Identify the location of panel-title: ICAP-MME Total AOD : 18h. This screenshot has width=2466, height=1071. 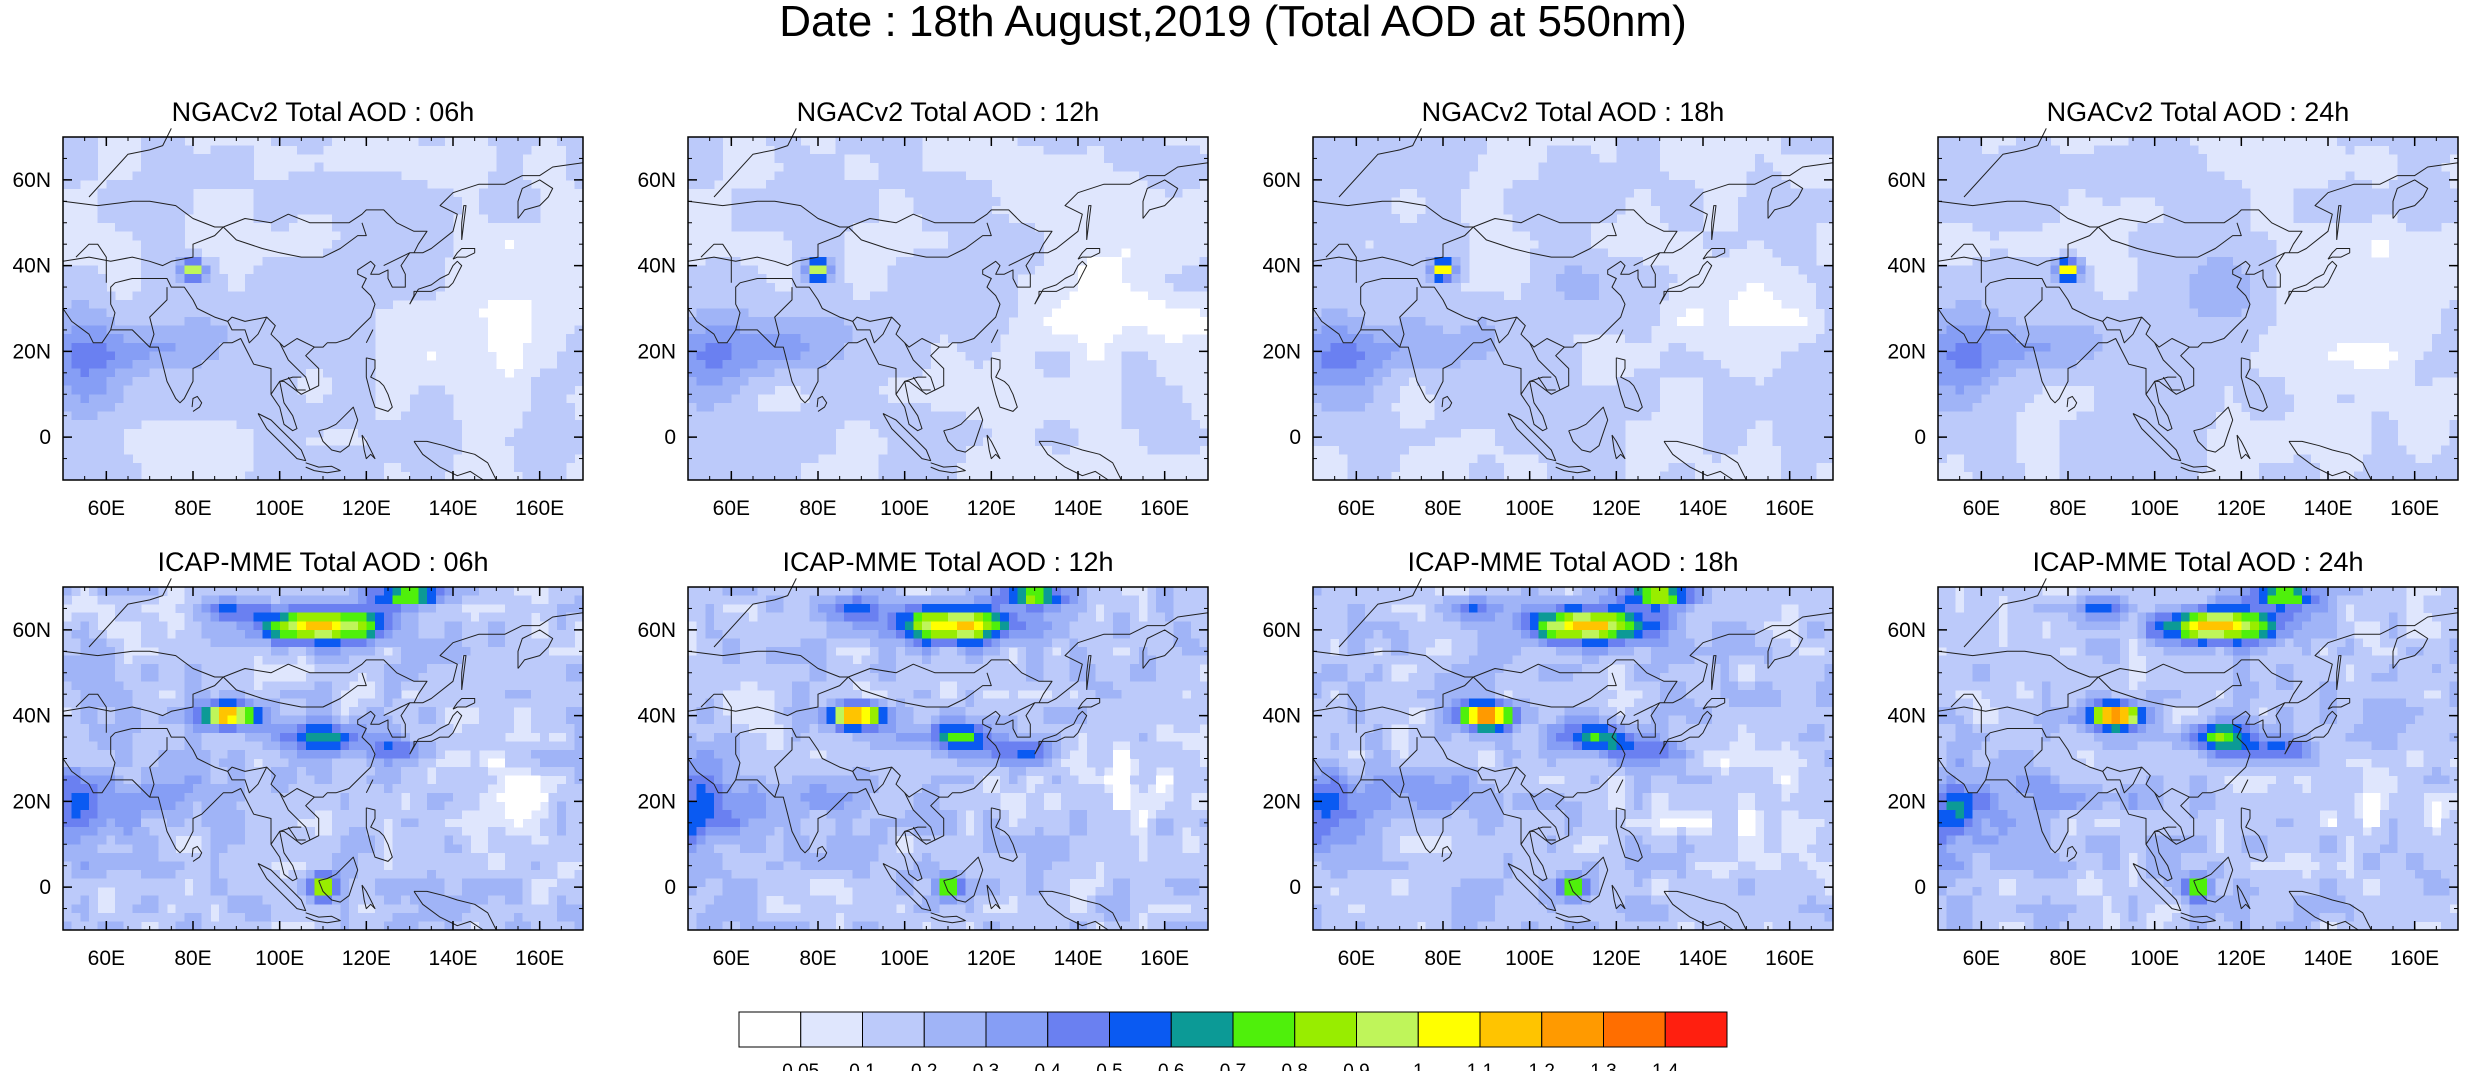
(1572, 562).